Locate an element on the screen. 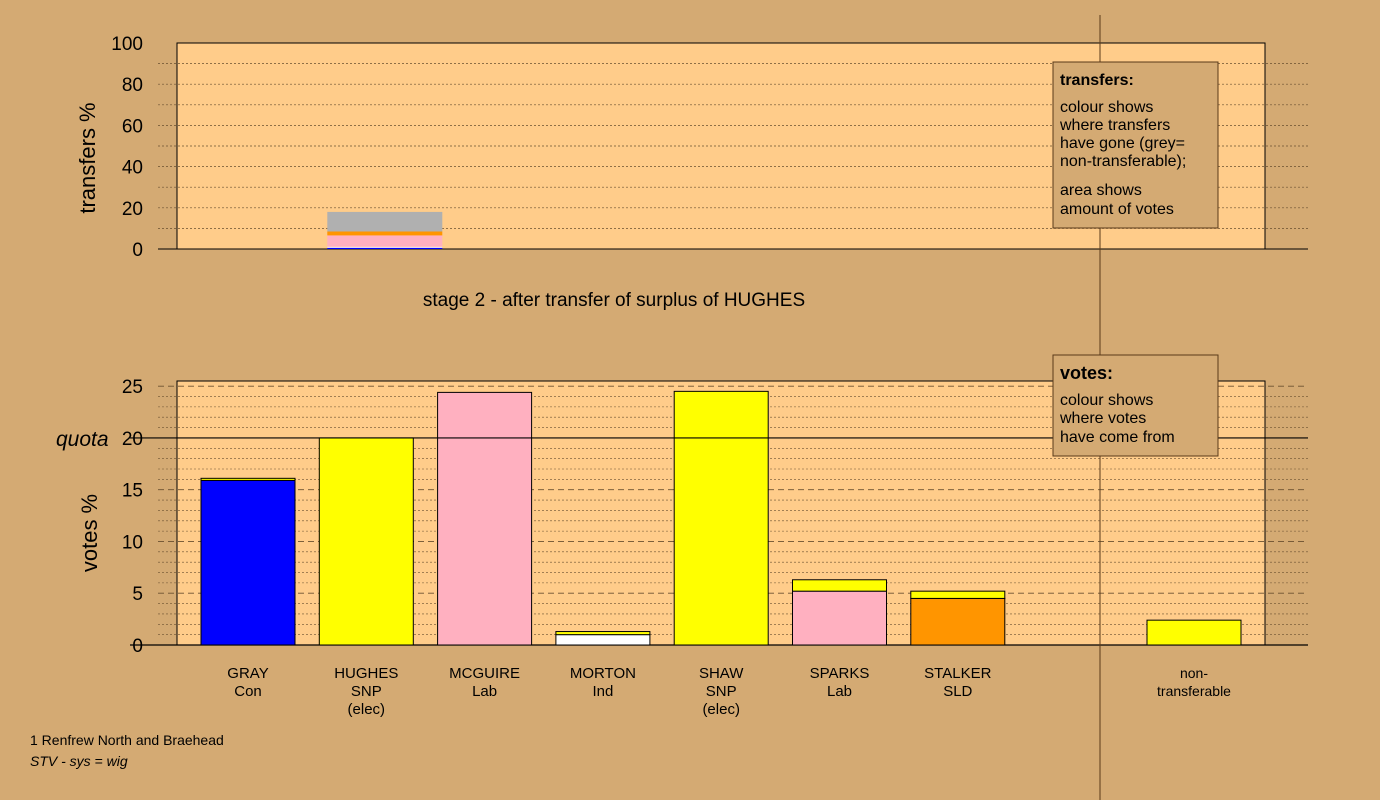 Image resolution: width=1380 pixels, height=800 pixels. y-tick-label: 100 is located at coordinates (127, 44).